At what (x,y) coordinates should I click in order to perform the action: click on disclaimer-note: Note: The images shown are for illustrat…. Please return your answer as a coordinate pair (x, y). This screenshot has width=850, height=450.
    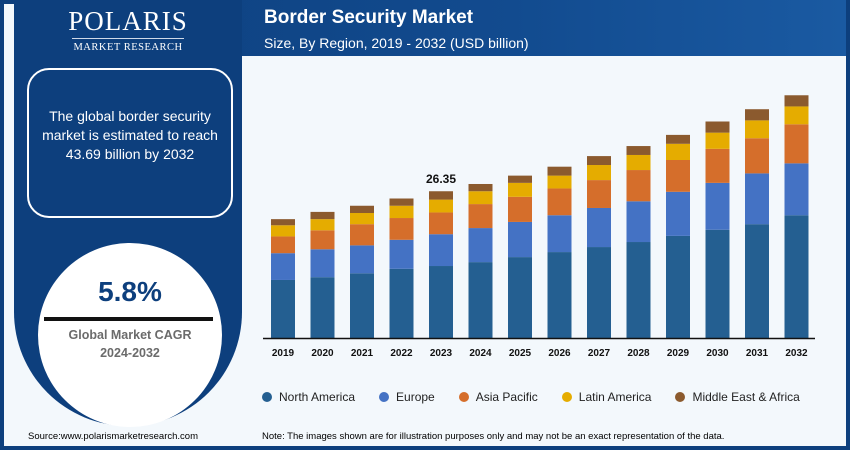
    Looking at the image, I should click on (493, 436).